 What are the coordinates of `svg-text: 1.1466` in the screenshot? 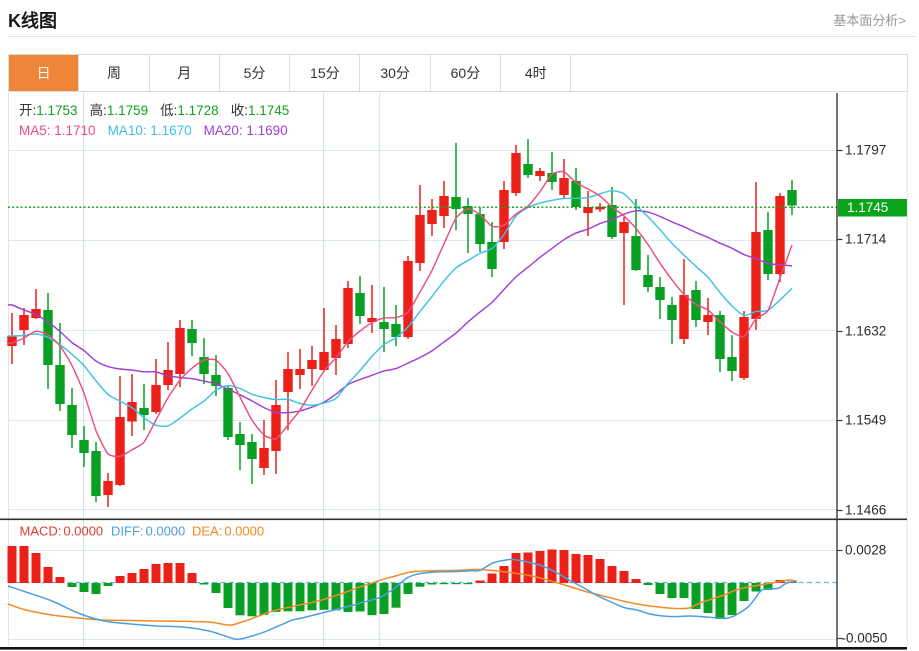 It's located at (865, 510).